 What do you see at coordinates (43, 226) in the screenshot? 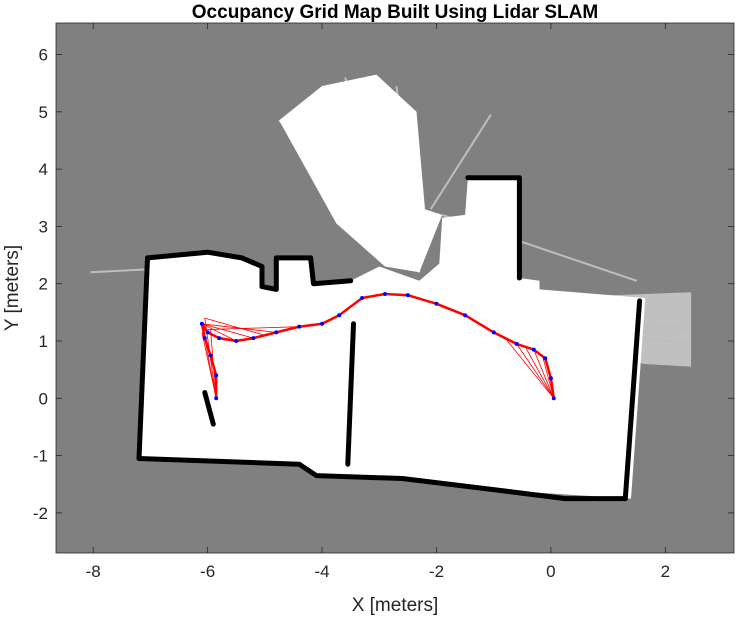
I see `y-tick-label: 3` at bounding box center [43, 226].